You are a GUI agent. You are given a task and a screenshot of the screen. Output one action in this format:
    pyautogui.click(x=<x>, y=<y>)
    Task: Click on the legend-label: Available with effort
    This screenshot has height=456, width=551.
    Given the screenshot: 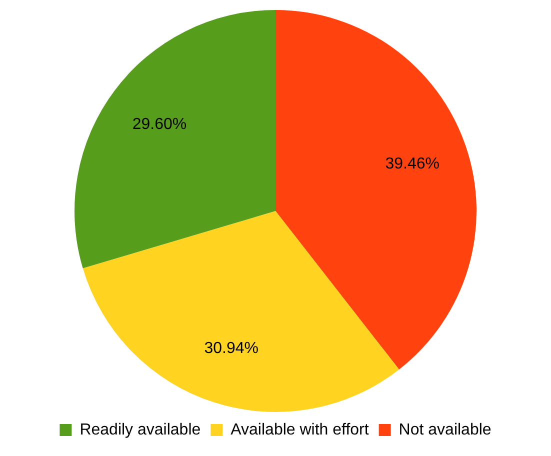 What is the action you would take?
    pyautogui.click(x=300, y=429)
    